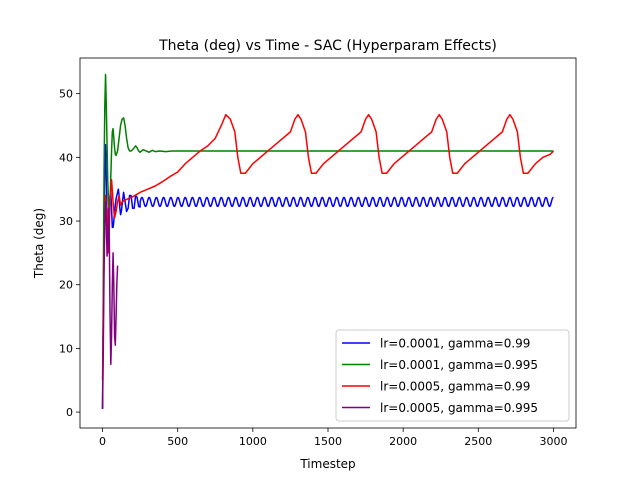 The width and height of the screenshot is (640, 480). What do you see at coordinates (459, 408) in the screenshot?
I see `legend-label-4: lr=0.0005, gamma=0.995` at bounding box center [459, 408].